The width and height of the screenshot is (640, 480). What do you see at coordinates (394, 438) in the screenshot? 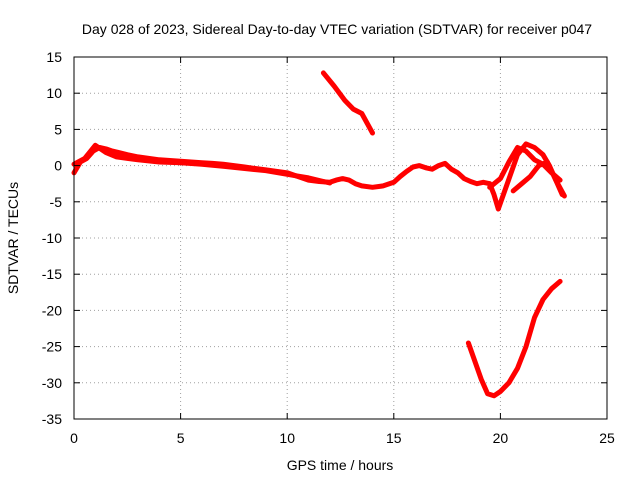
I see `x-tick-label: 15` at bounding box center [394, 438].